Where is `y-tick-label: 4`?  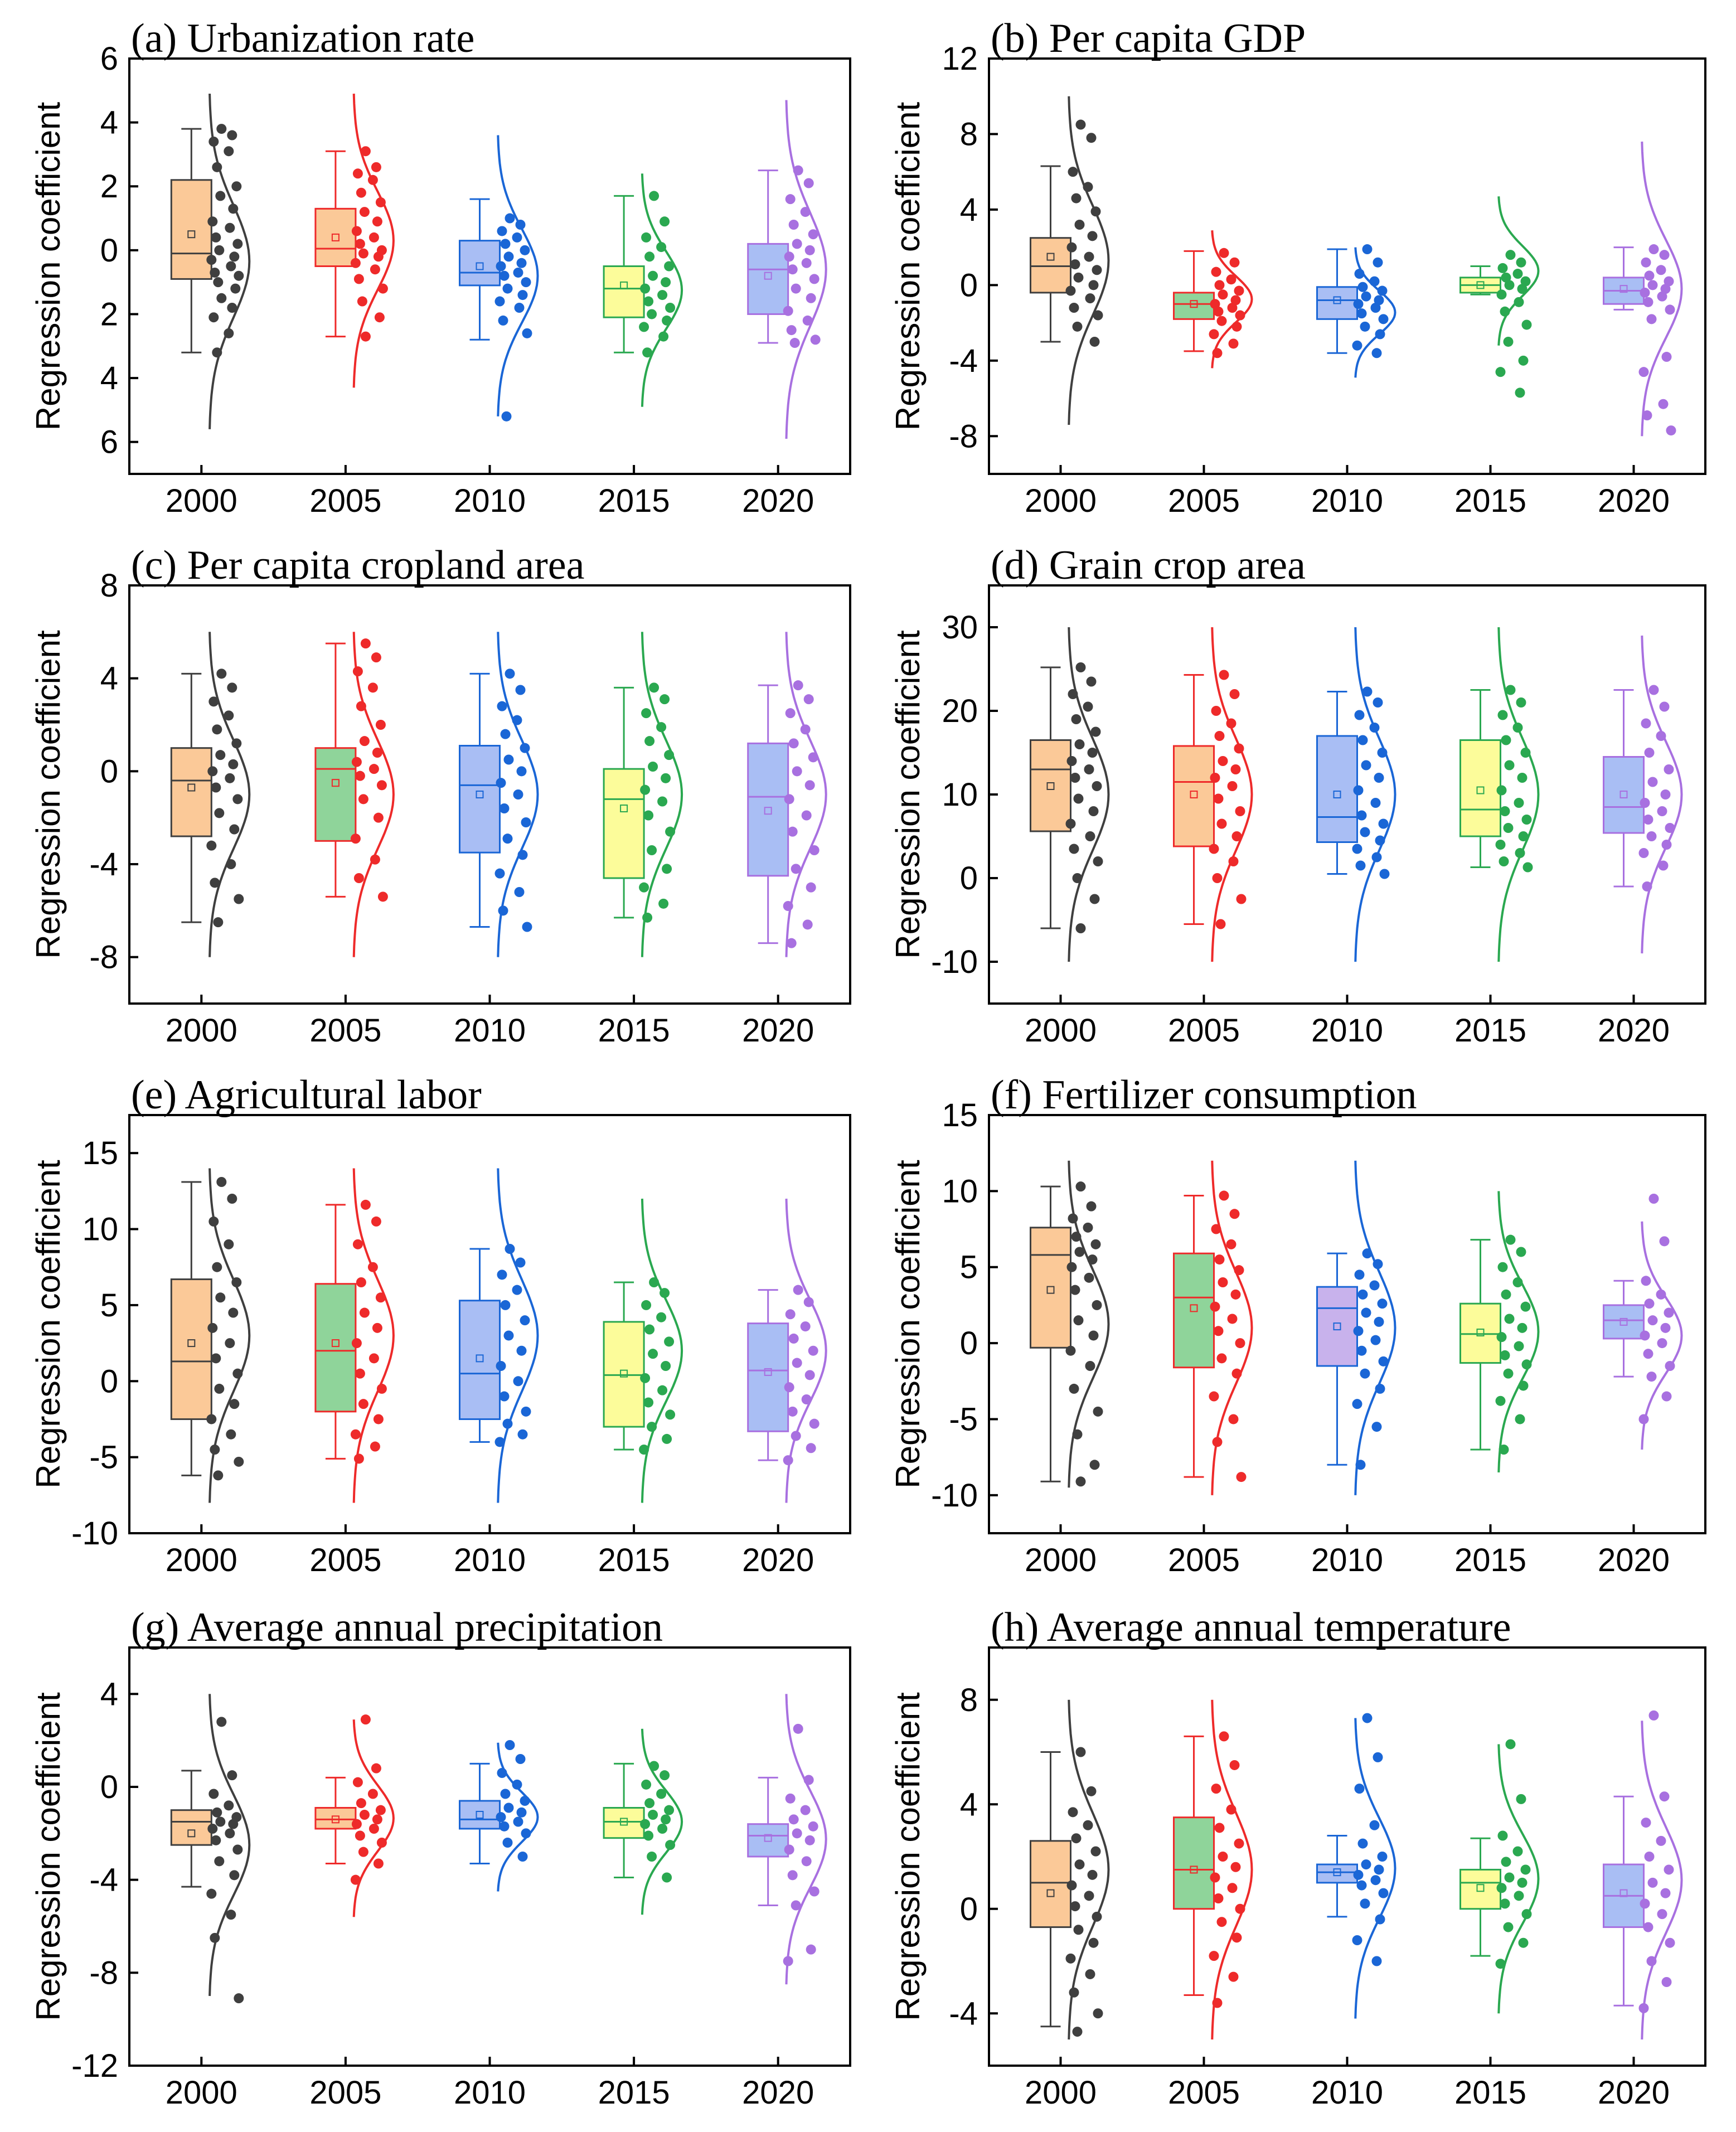
y-tick-label: 4 is located at coordinates (109, 679).